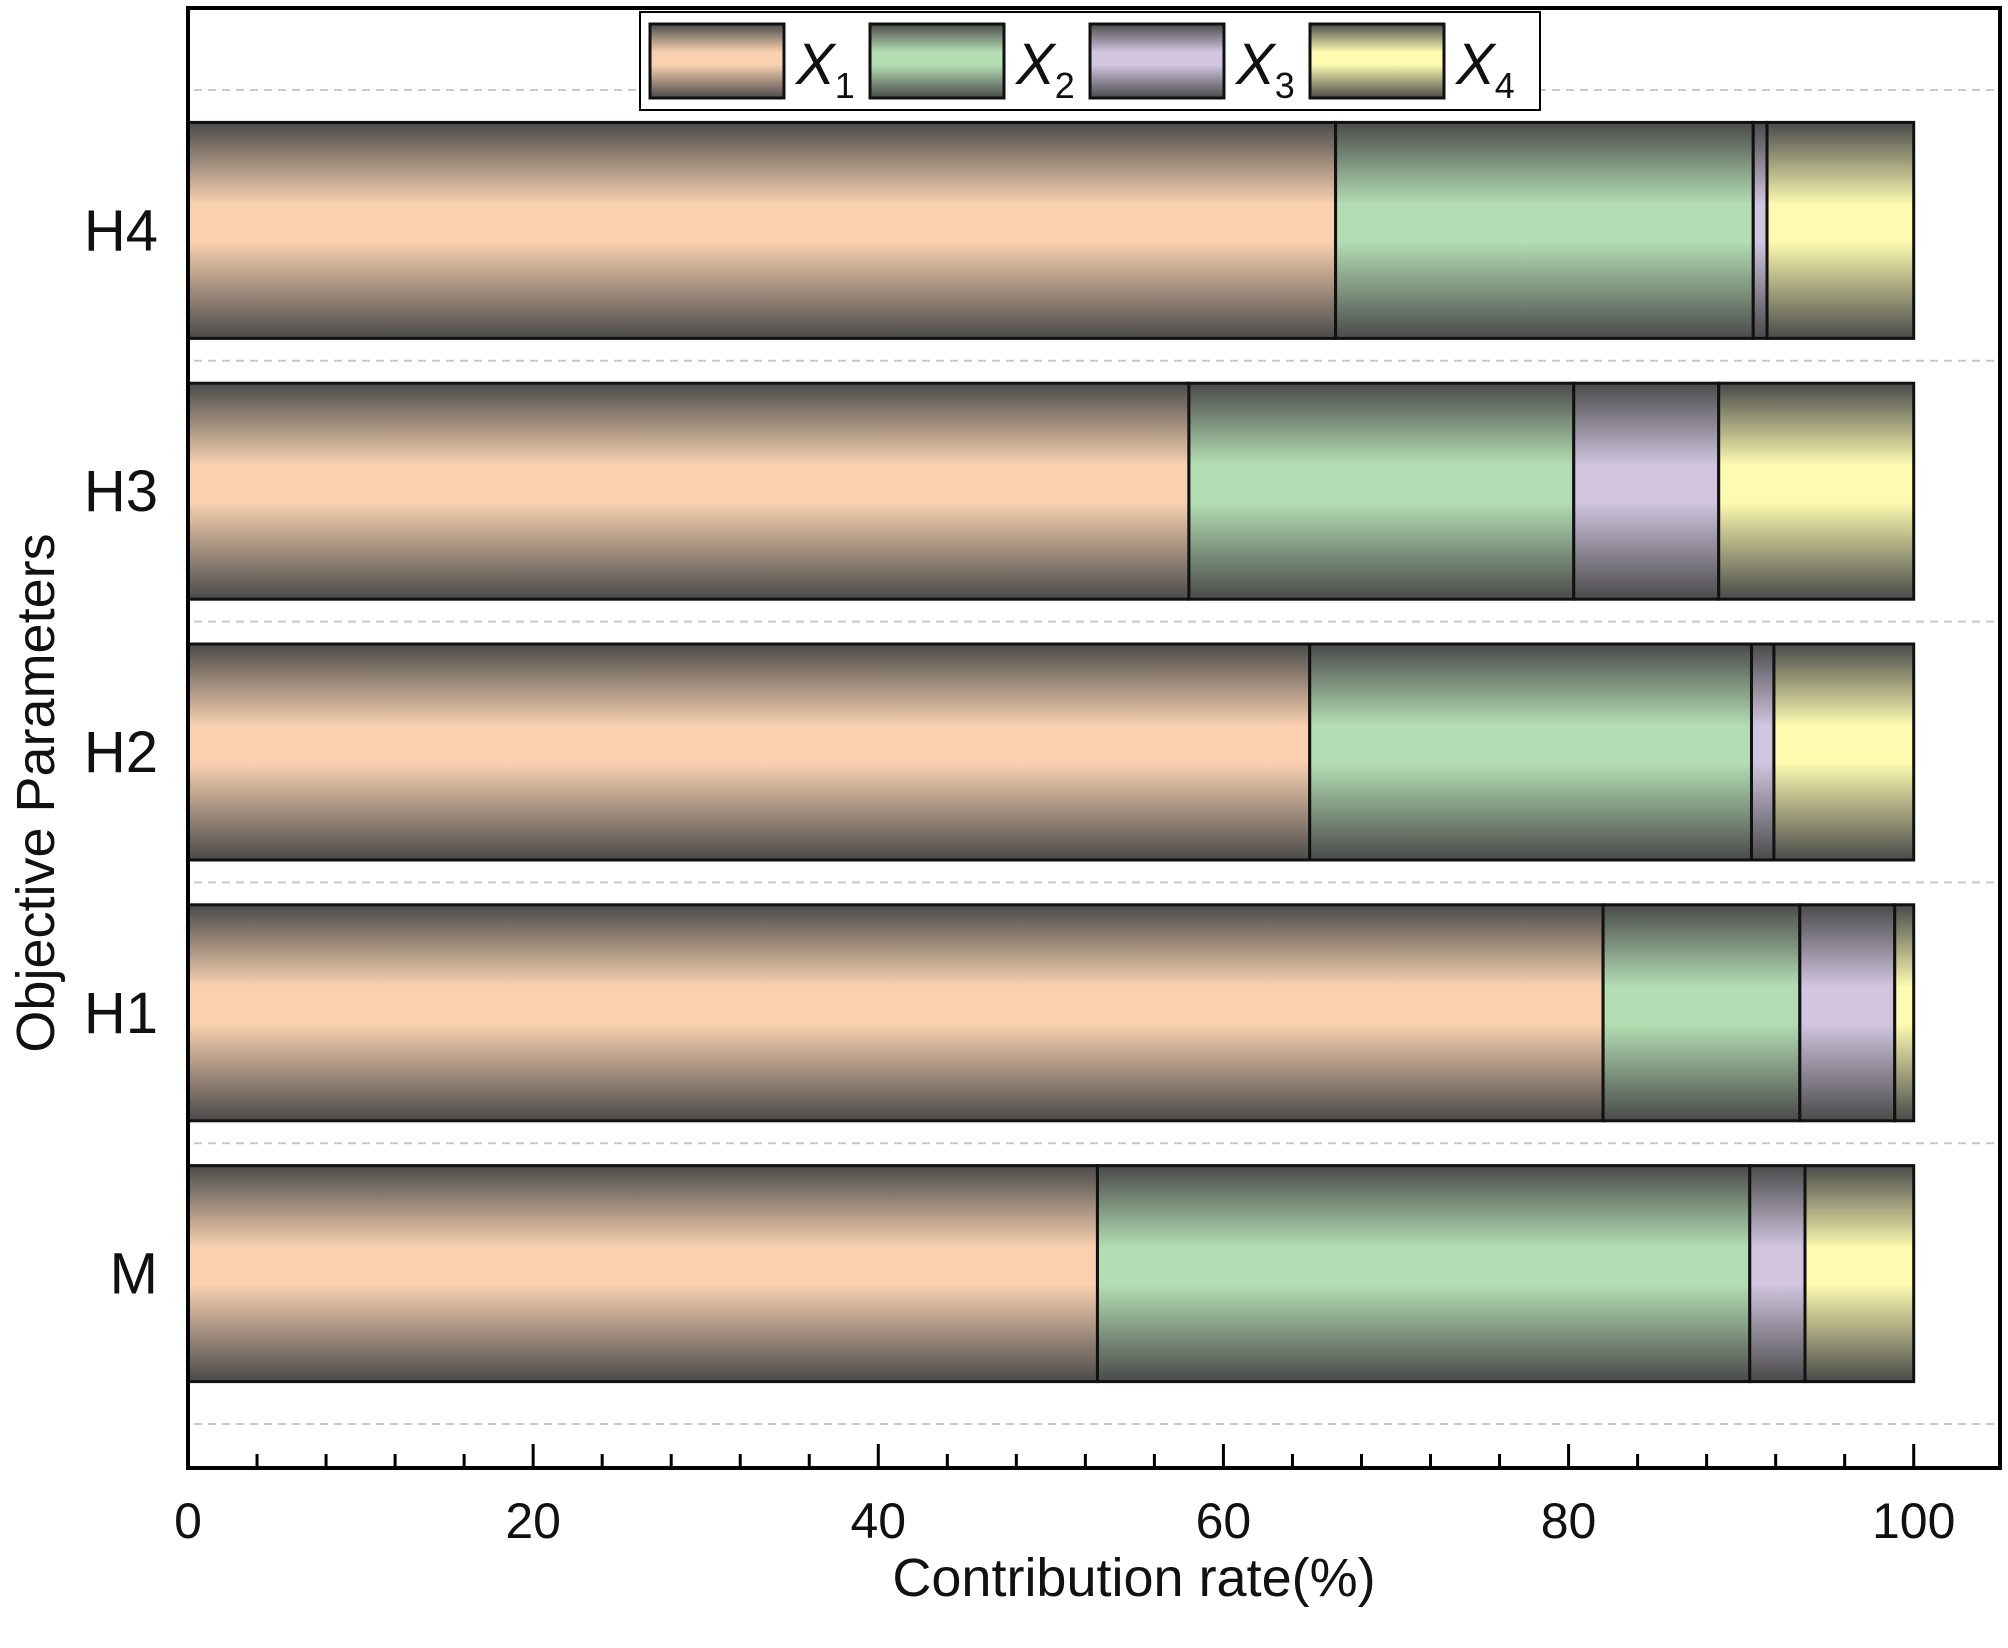  I want to click on x-tick-label: 20, so click(533, 1521).